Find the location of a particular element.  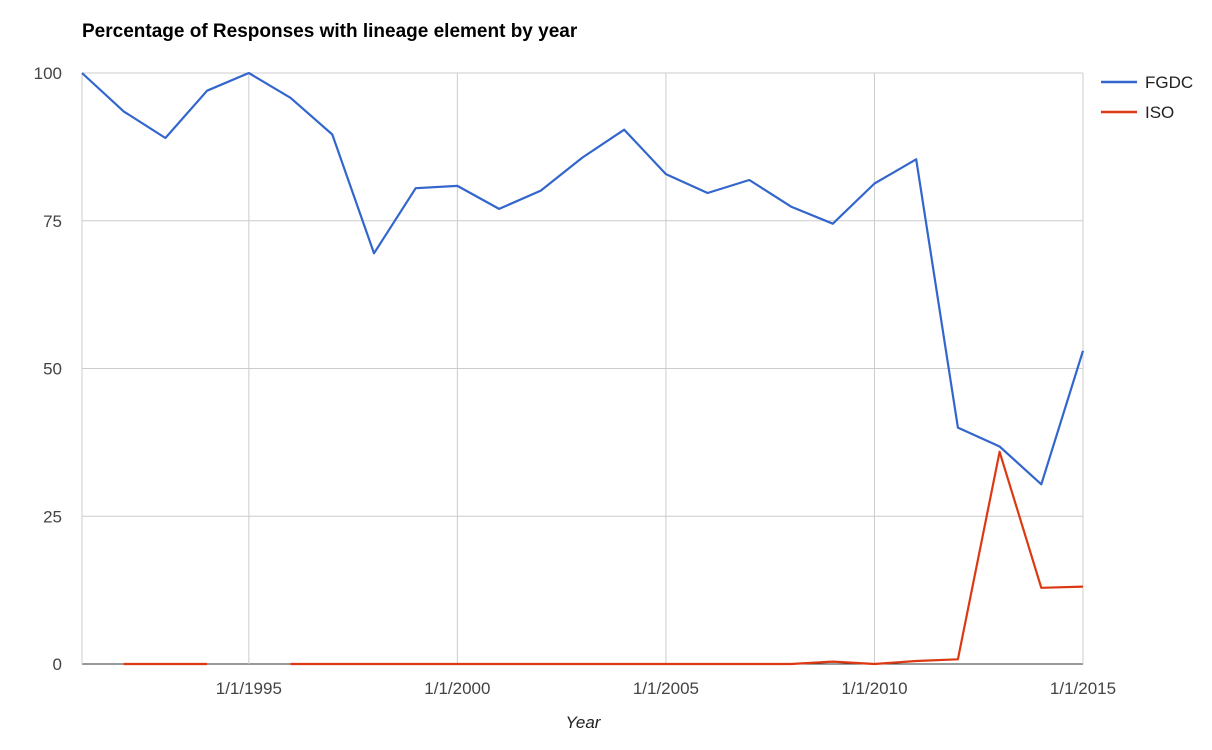

x-tick-label: 1/1/2005 is located at coordinates (666, 688).